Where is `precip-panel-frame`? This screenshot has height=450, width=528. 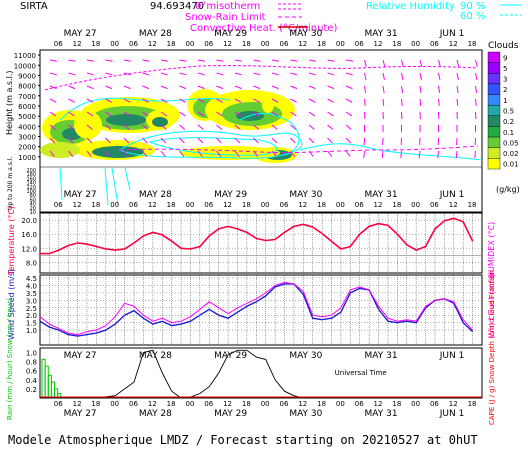 precip-panel-frame is located at coordinates (261, 373).